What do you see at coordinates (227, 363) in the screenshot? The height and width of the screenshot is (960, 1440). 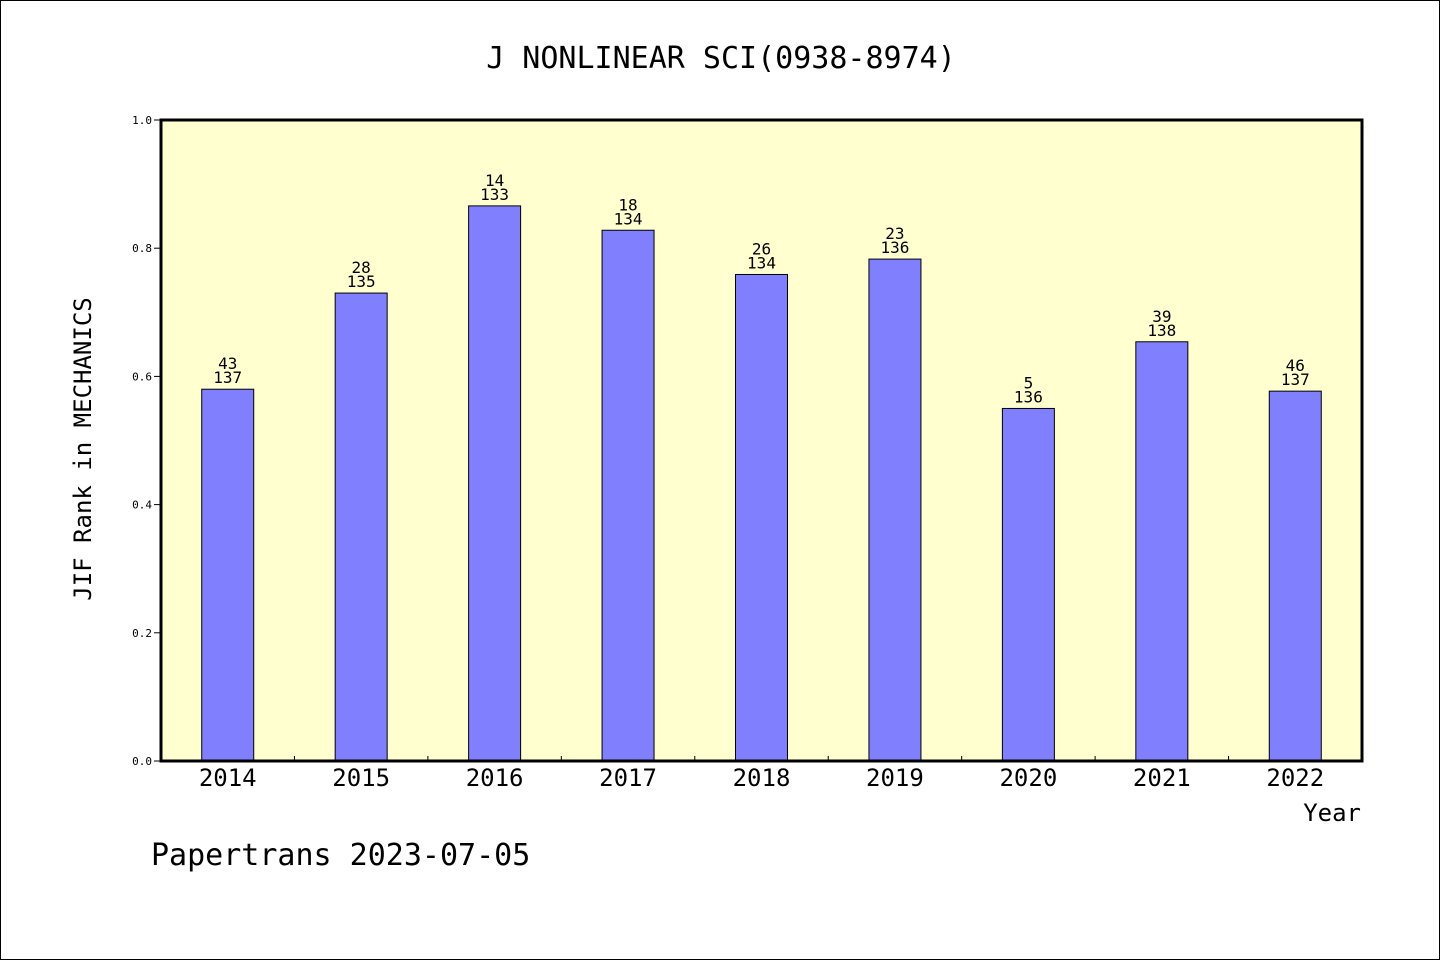 I see `bar-rank-label: 43` at bounding box center [227, 363].